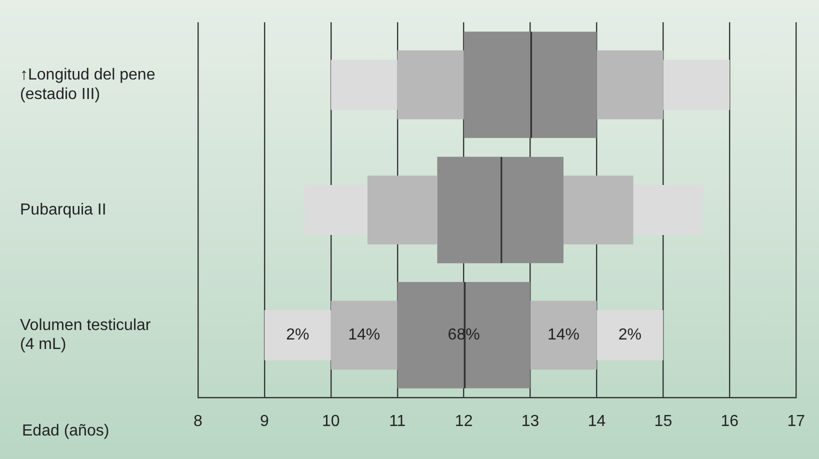 The width and height of the screenshot is (819, 459). I want to click on x-tick-label: 12, so click(463, 421).